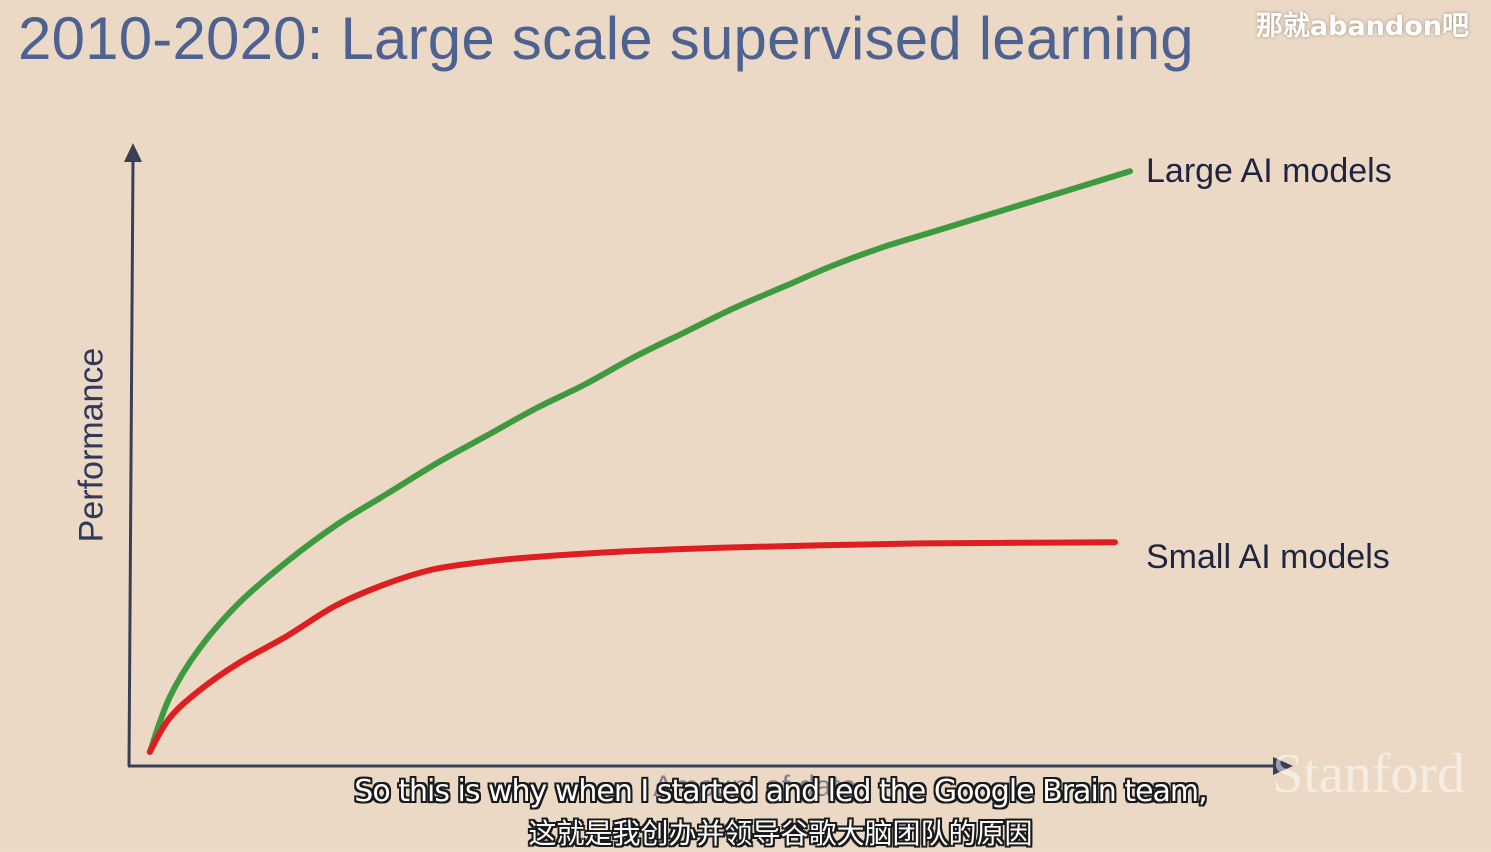 The width and height of the screenshot is (1491, 852). Describe the element at coordinates (780, 833) in the screenshot. I see `subtitle-chinese: 这就是我创办并领导谷歌大脑团队的原因` at that location.